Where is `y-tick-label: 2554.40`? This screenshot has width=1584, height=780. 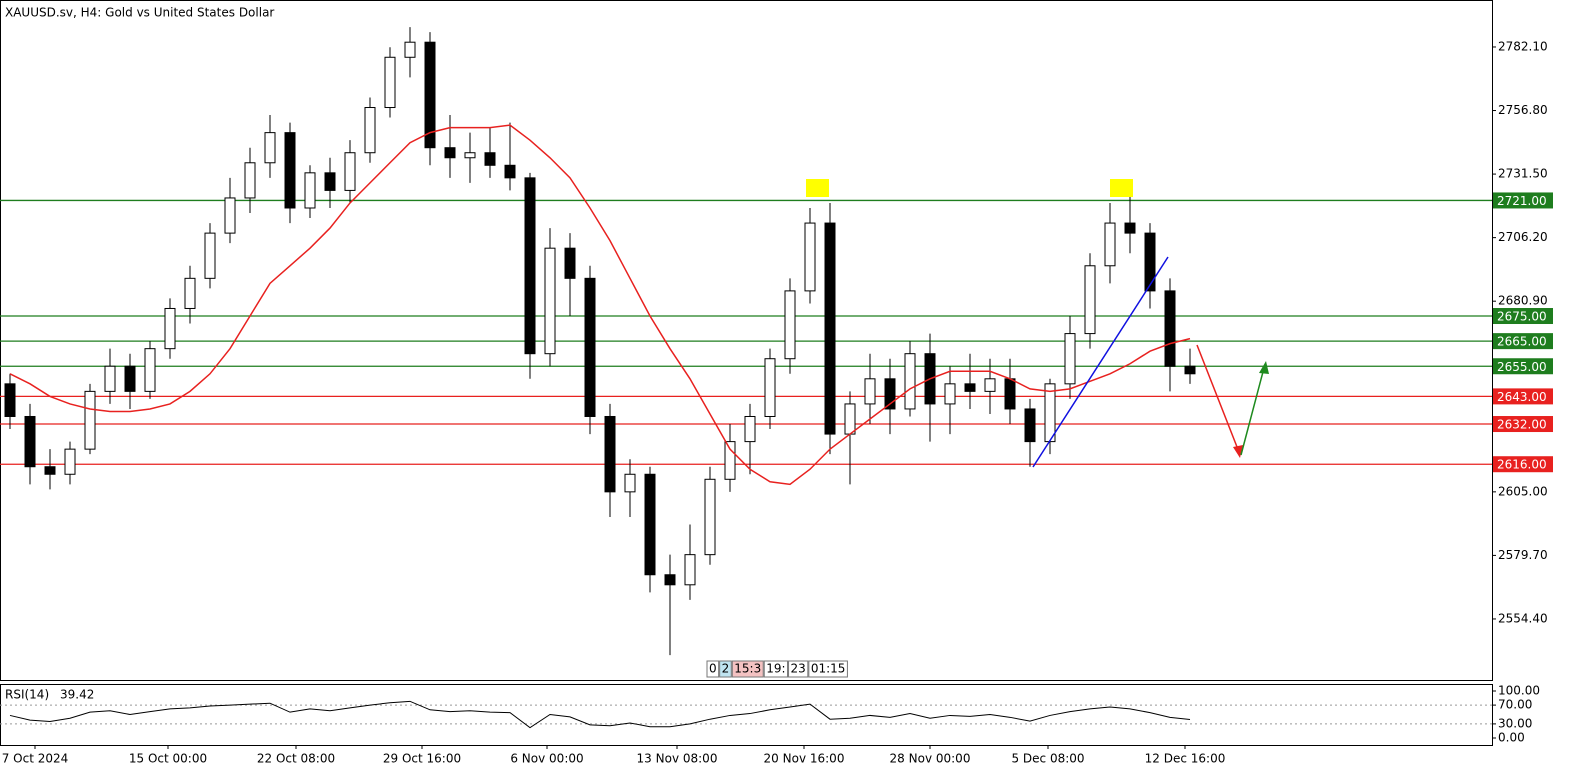
y-tick-label: 2554.40 is located at coordinates (1523, 618).